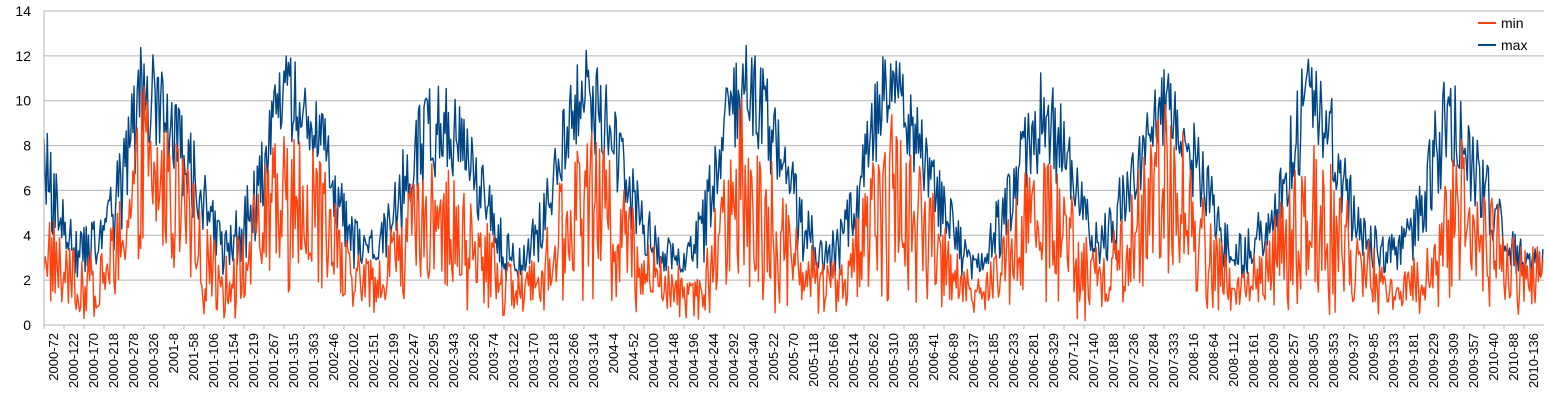 The image size is (1550, 420). What do you see at coordinates (293, 360) in the screenshot?
I see `x-tick-label: 2001-315` at bounding box center [293, 360].